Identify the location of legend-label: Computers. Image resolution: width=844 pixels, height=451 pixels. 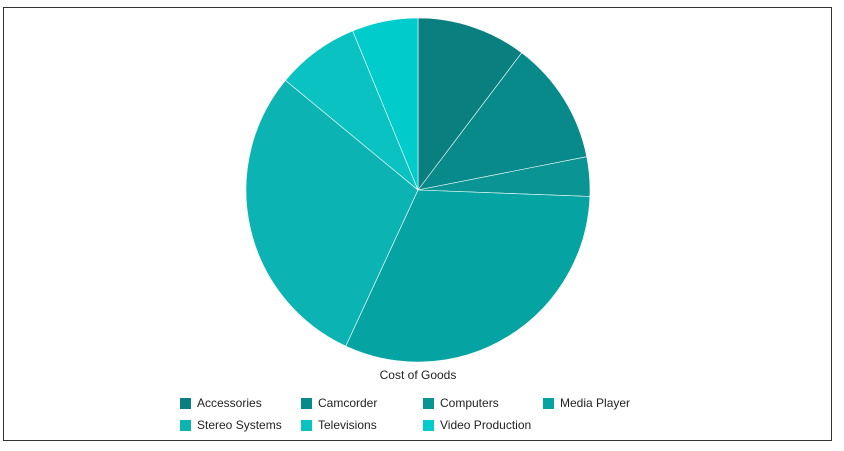
(469, 403).